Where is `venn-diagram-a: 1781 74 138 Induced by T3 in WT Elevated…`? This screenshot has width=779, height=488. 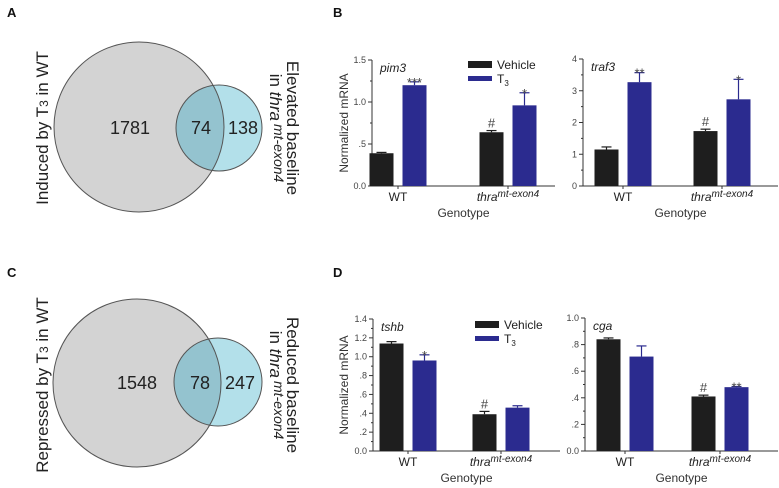 venn-diagram-a: 1781 74 138 Induced by T3 in WT Elevated… is located at coordinates (167, 127).